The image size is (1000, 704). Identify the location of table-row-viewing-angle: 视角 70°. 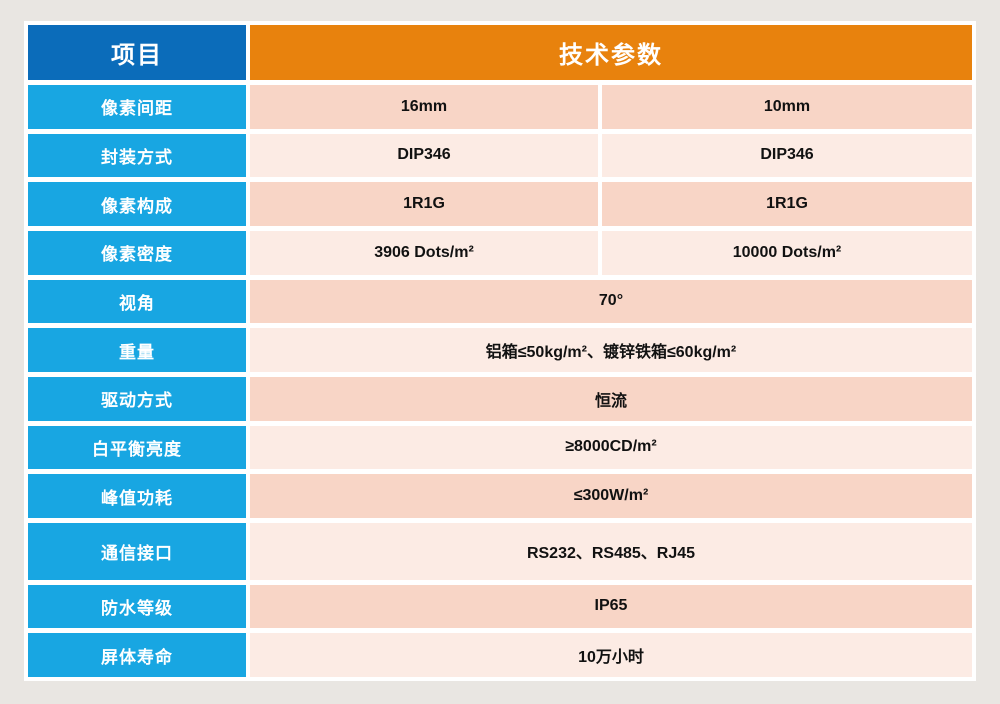
(500, 301).